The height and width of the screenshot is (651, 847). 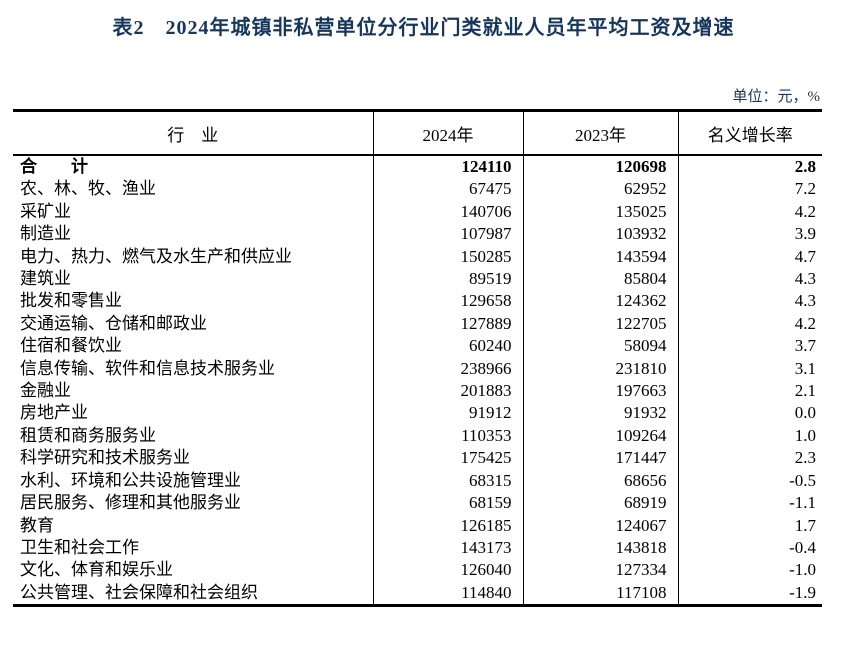 I want to click on growth-rate-cell: -1.0, so click(x=749, y=570).